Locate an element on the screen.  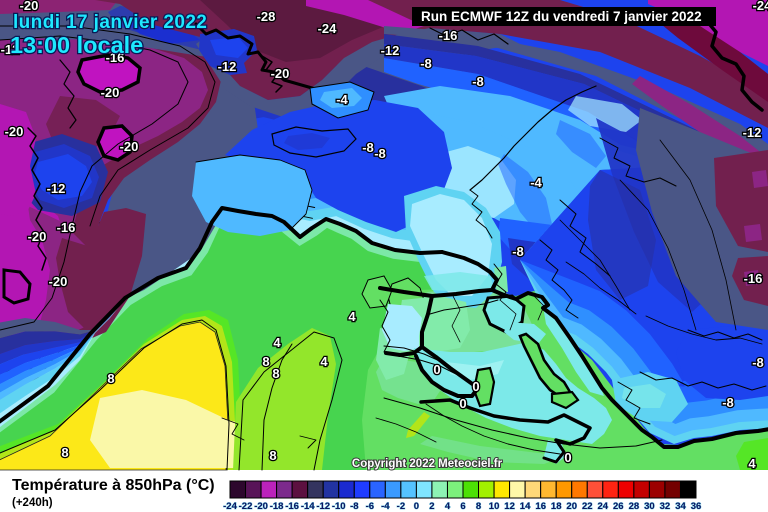
svg-text: 16 is located at coordinates (540, 506).